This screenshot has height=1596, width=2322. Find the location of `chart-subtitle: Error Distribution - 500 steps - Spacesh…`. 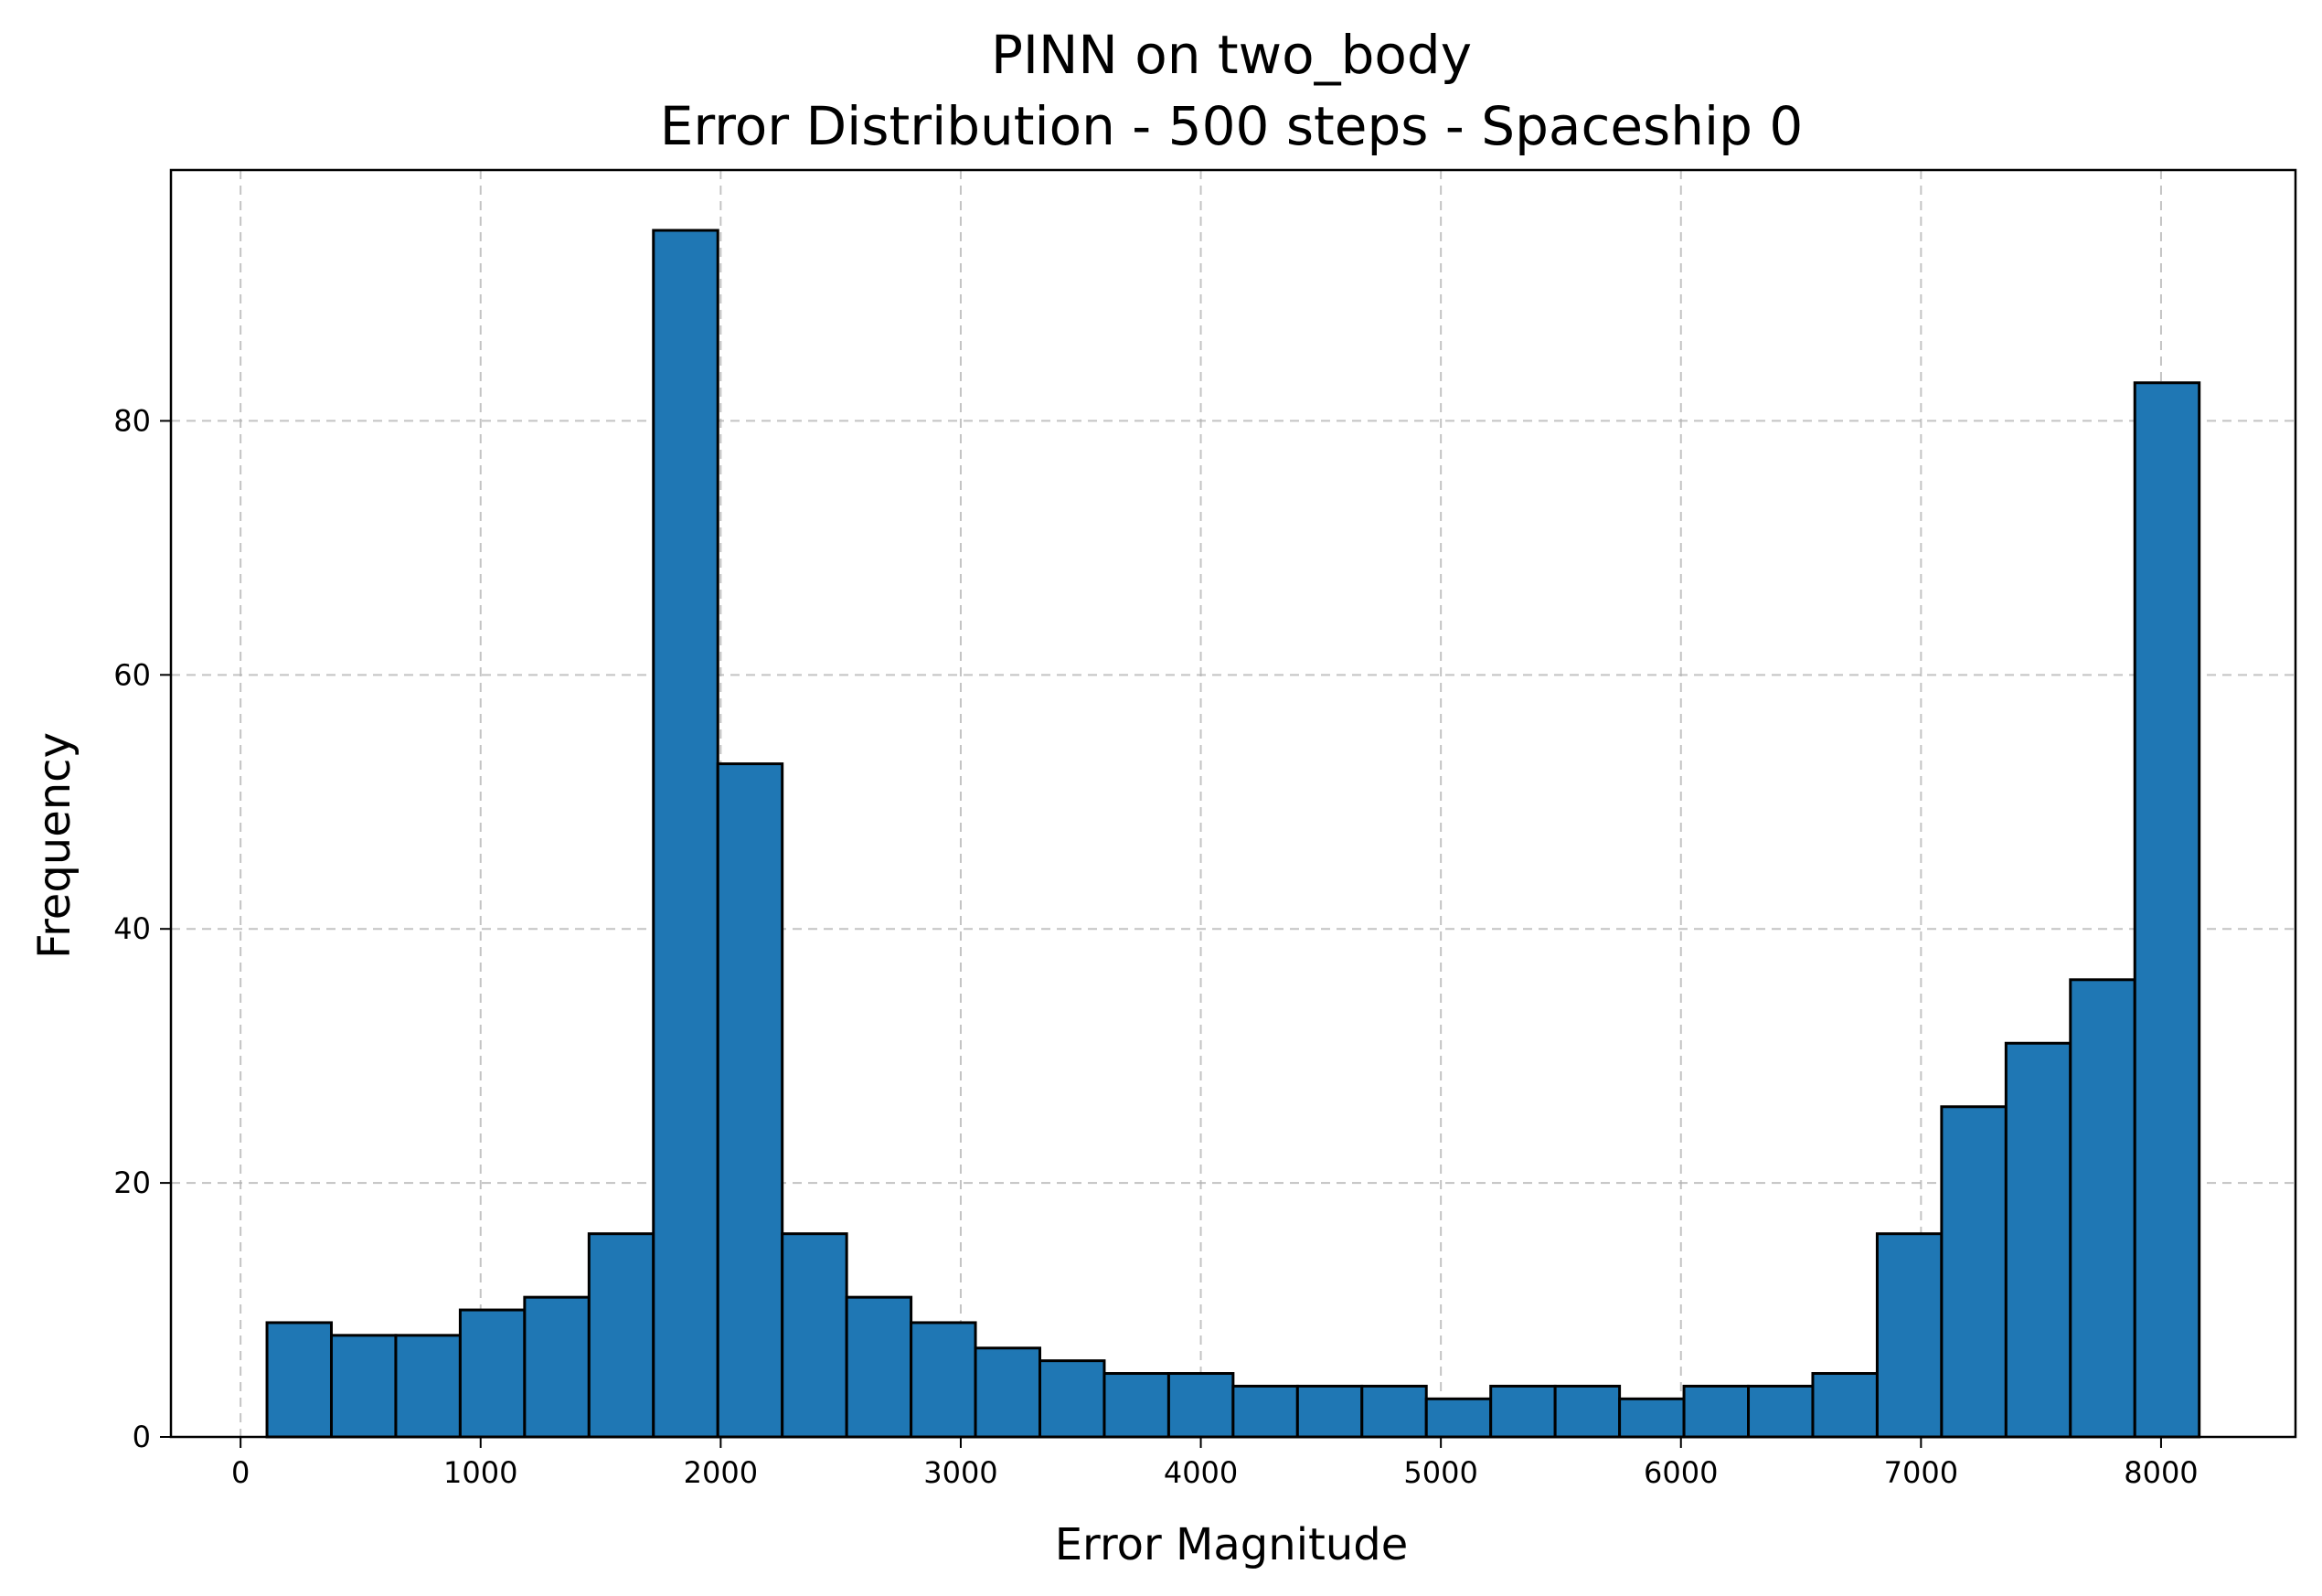

chart-subtitle: Error Distribution - 500 steps - Spacesh… is located at coordinates (1232, 126).